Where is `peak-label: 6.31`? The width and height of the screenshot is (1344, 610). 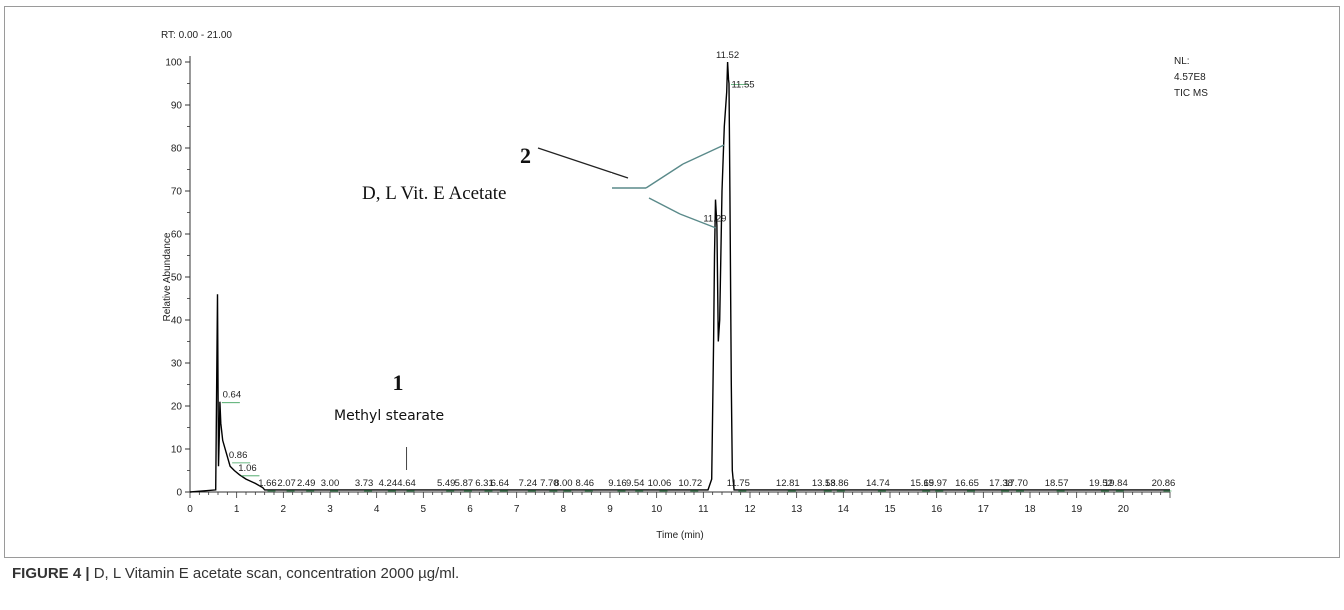 peak-label: 6.31 is located at coordinates (484, 483).